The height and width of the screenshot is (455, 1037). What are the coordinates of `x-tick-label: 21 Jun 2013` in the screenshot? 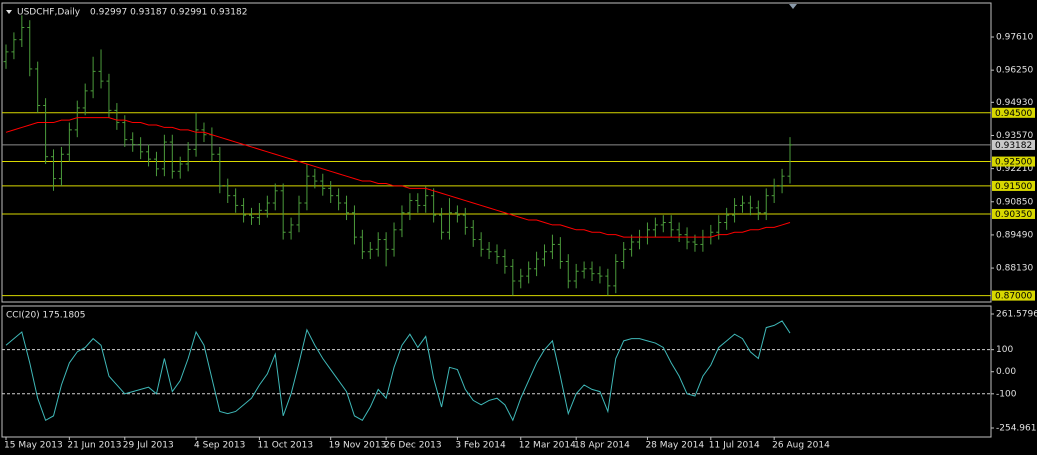 It's located at (94, 446).